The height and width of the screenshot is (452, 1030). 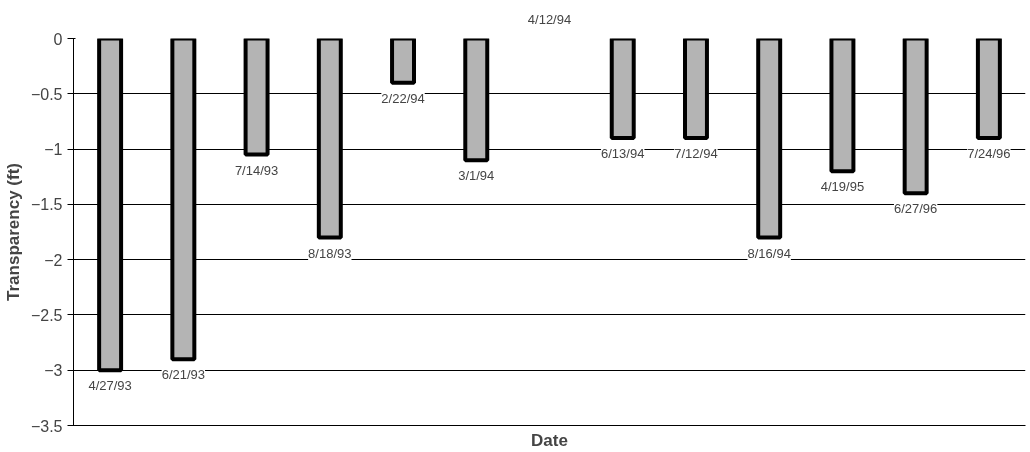 What do you see at coordinates (46, 426) in the screenshot?
I see `y-tick-label: −3.5` at bounding box center [46, 426].